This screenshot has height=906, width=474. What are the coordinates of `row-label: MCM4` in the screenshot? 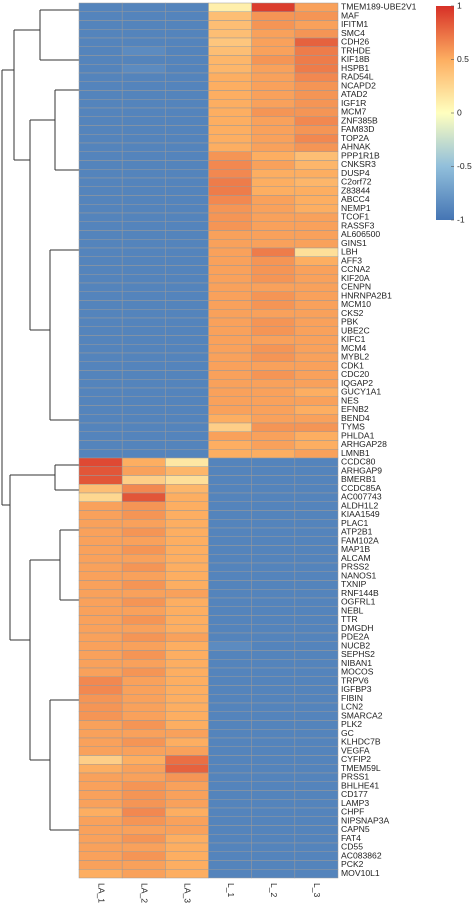 It's located at (354, 348).